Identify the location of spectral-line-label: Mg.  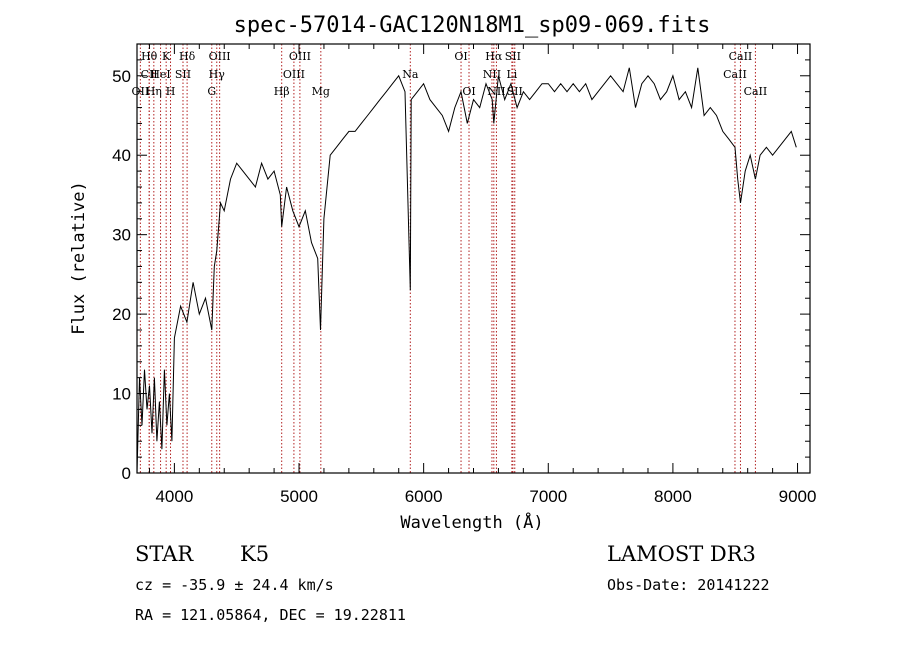
(321, 91).